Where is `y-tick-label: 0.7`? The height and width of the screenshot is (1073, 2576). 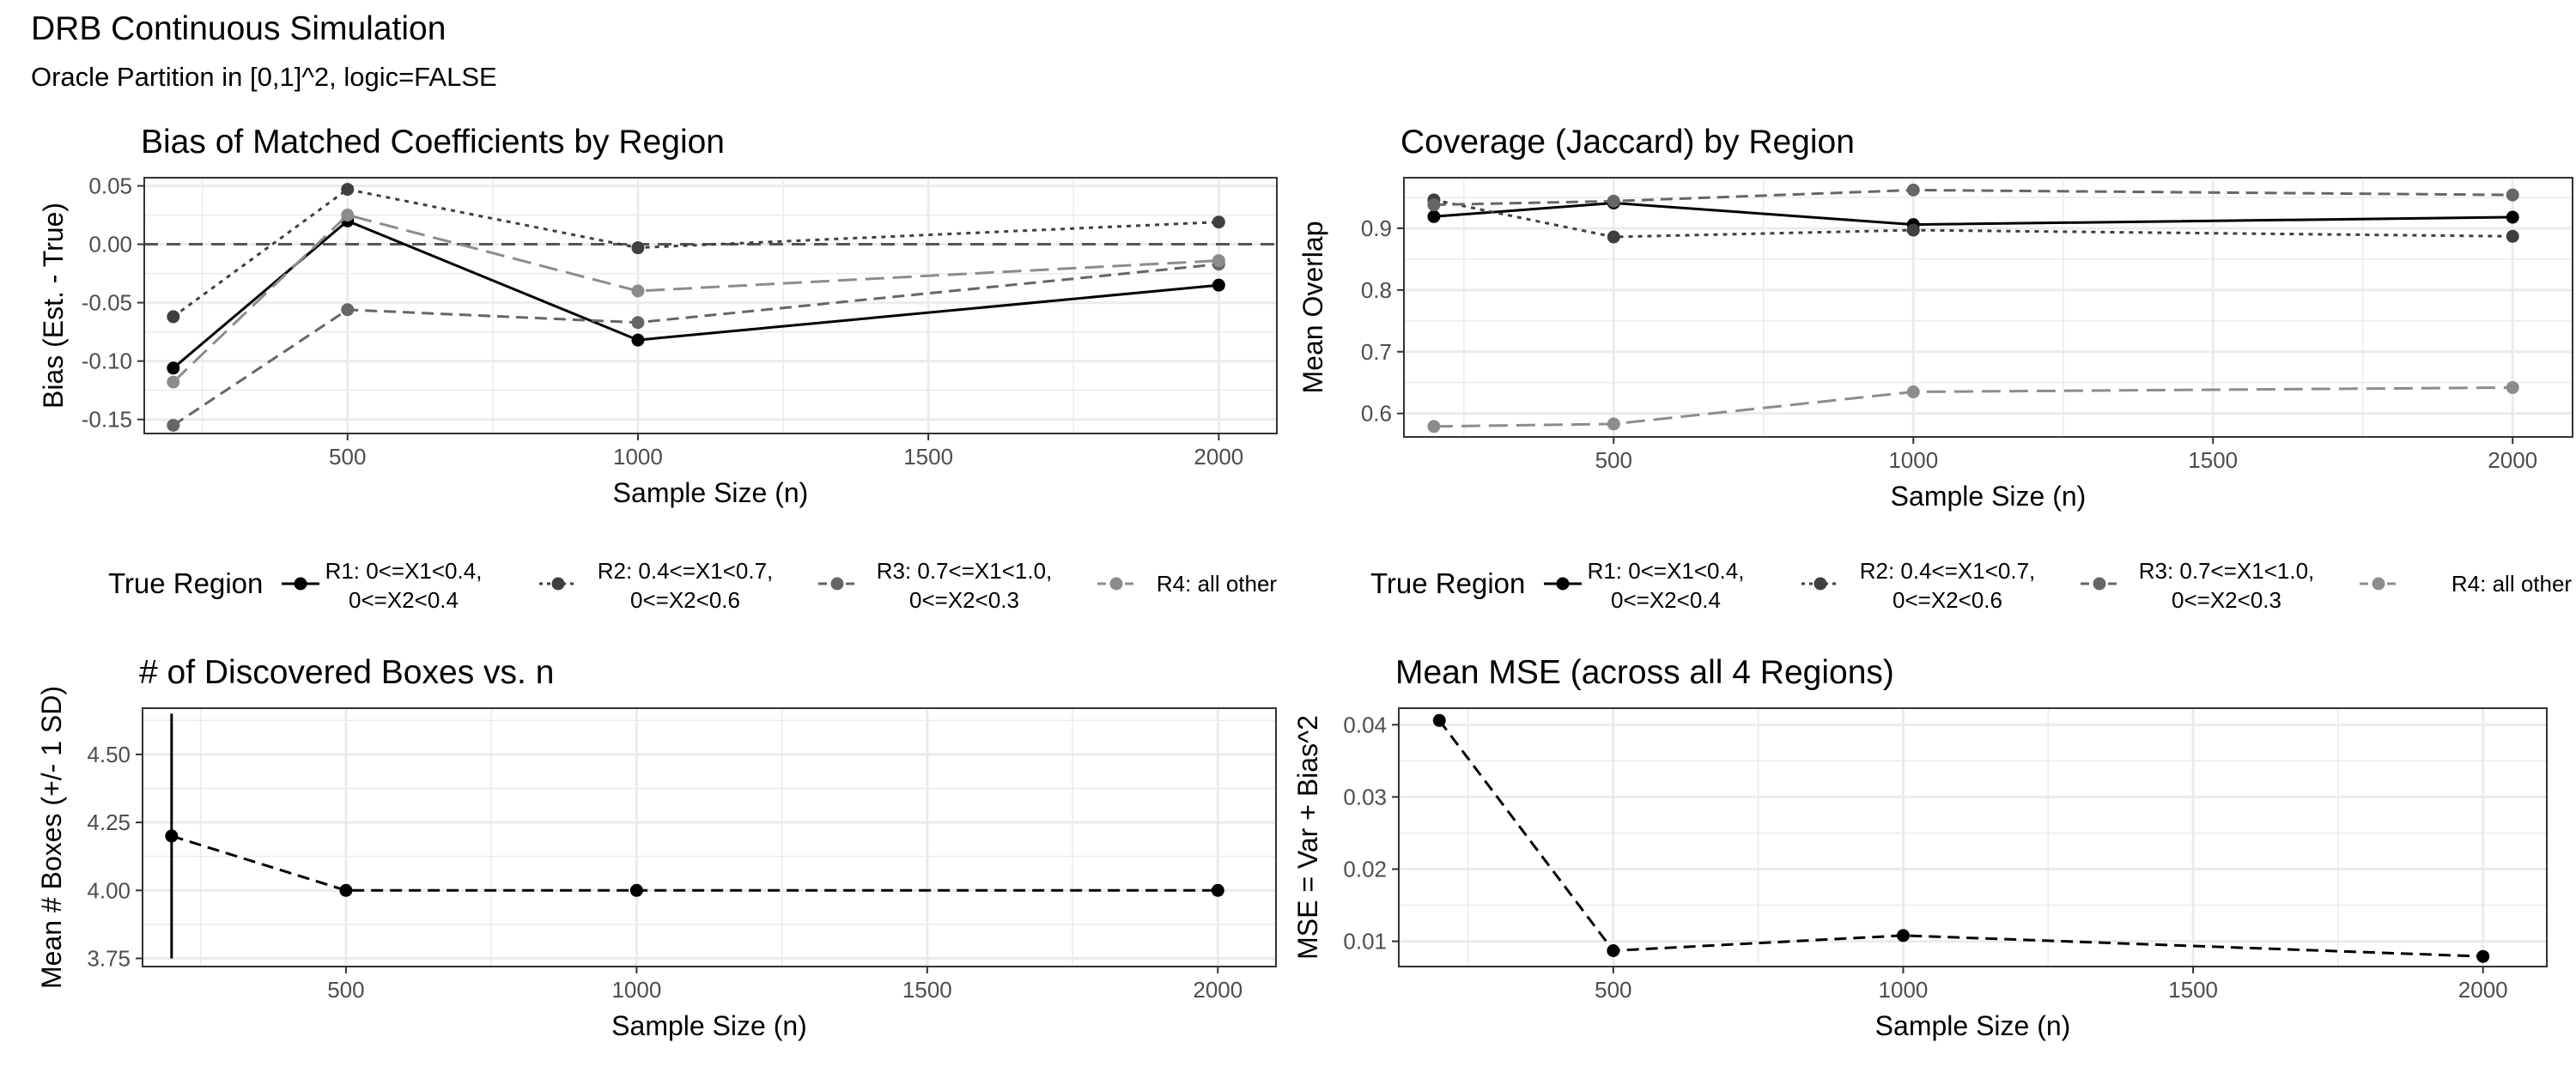 y-tick-label: 0.7 is located at coordinates (1376, 352).